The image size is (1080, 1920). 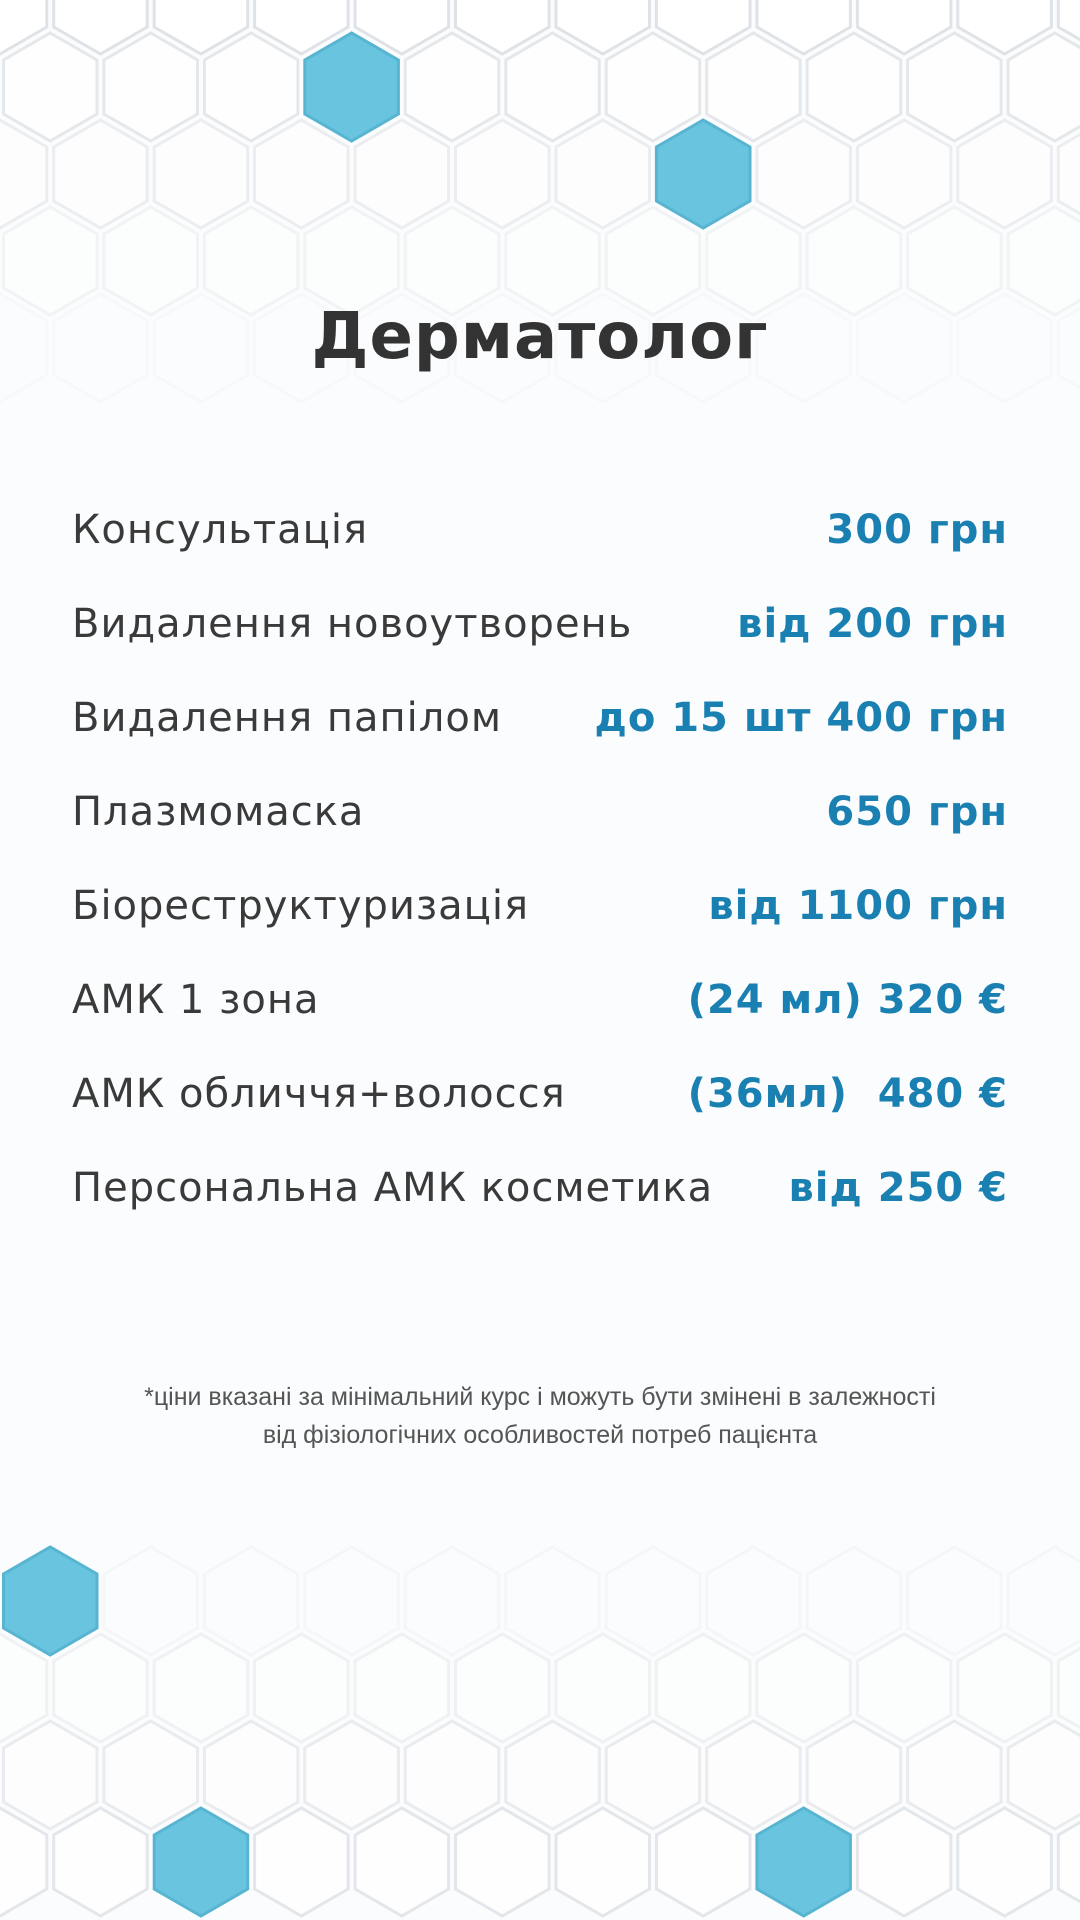 I want to click on service-price: до 15 шт 400 грн, so click(x=801, y=718).